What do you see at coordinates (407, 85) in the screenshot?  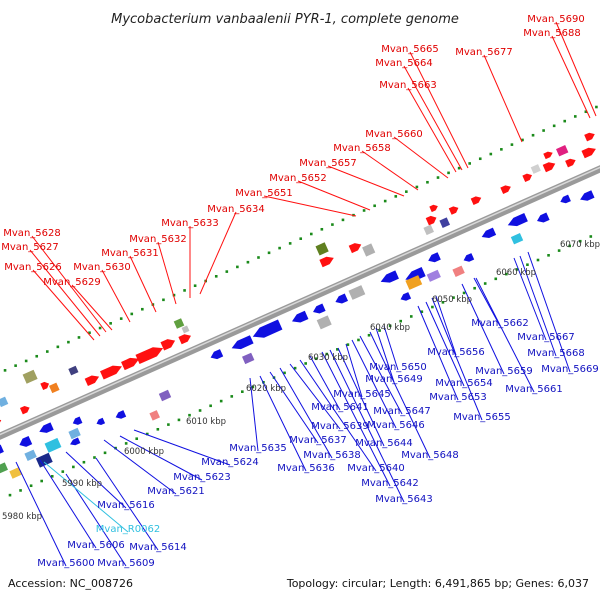 I see `gene-label-mvan_5663: Mvan_5663` at bounding box center [407, 85].